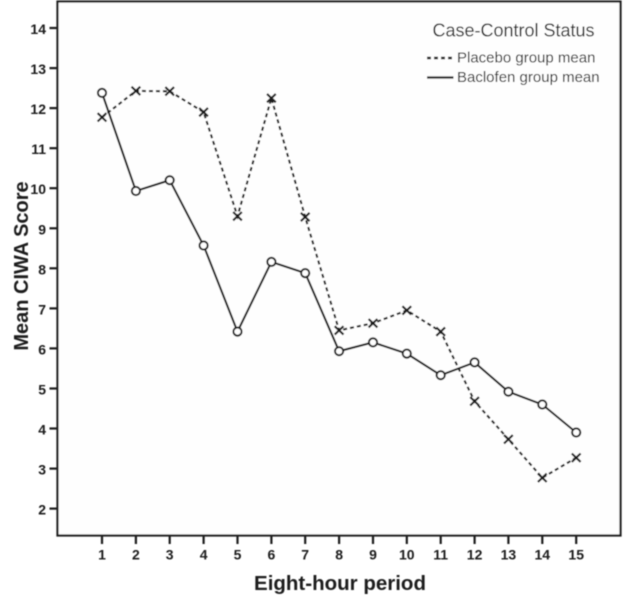 Image resolution: width=623 pixels, height=605 pixels. What do you see at coordinates (513, 31) in the screenshot?
I see `svg-text: Case-Control Status` at bounding box center [513, 31].